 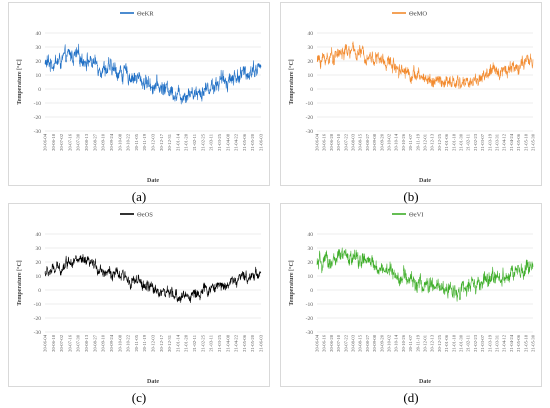 What do you see at coordinates (211, 342) in the screenshot?
I see `x-tick-label: 21-03-11` at bounding box center [211, 342].